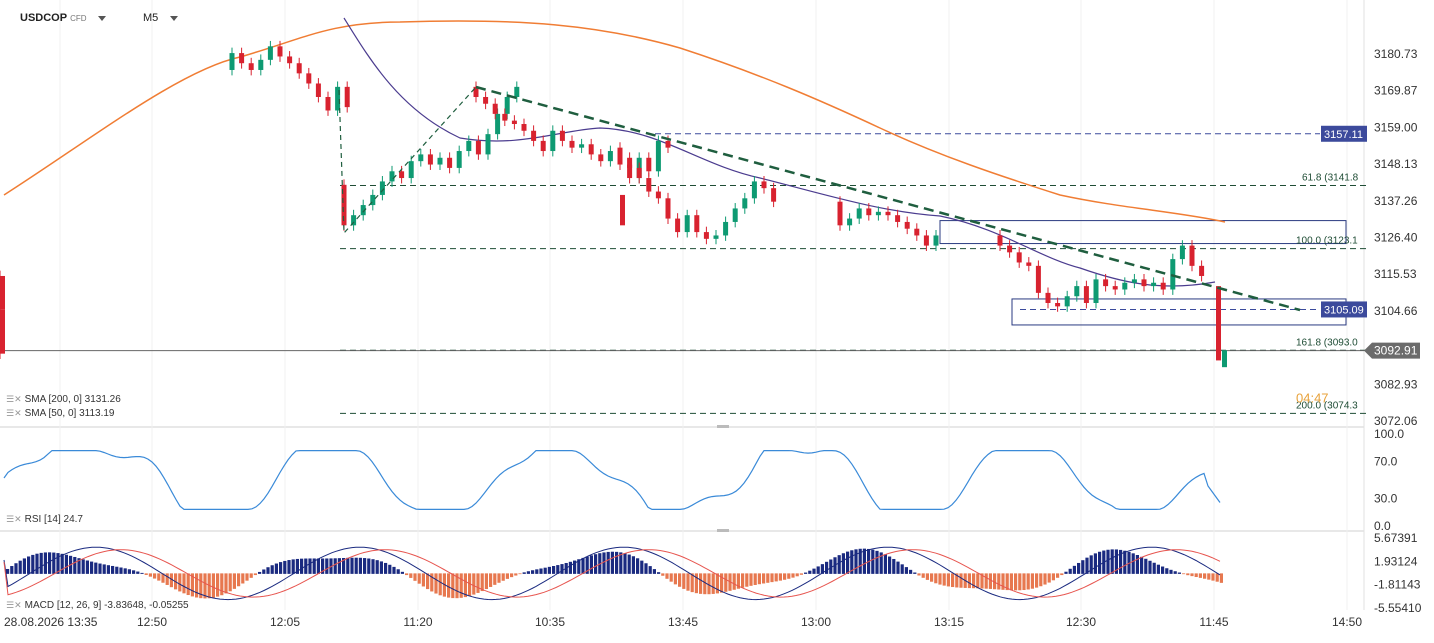  I want to click on zone-rectangle-lower, so click(1179, 312).